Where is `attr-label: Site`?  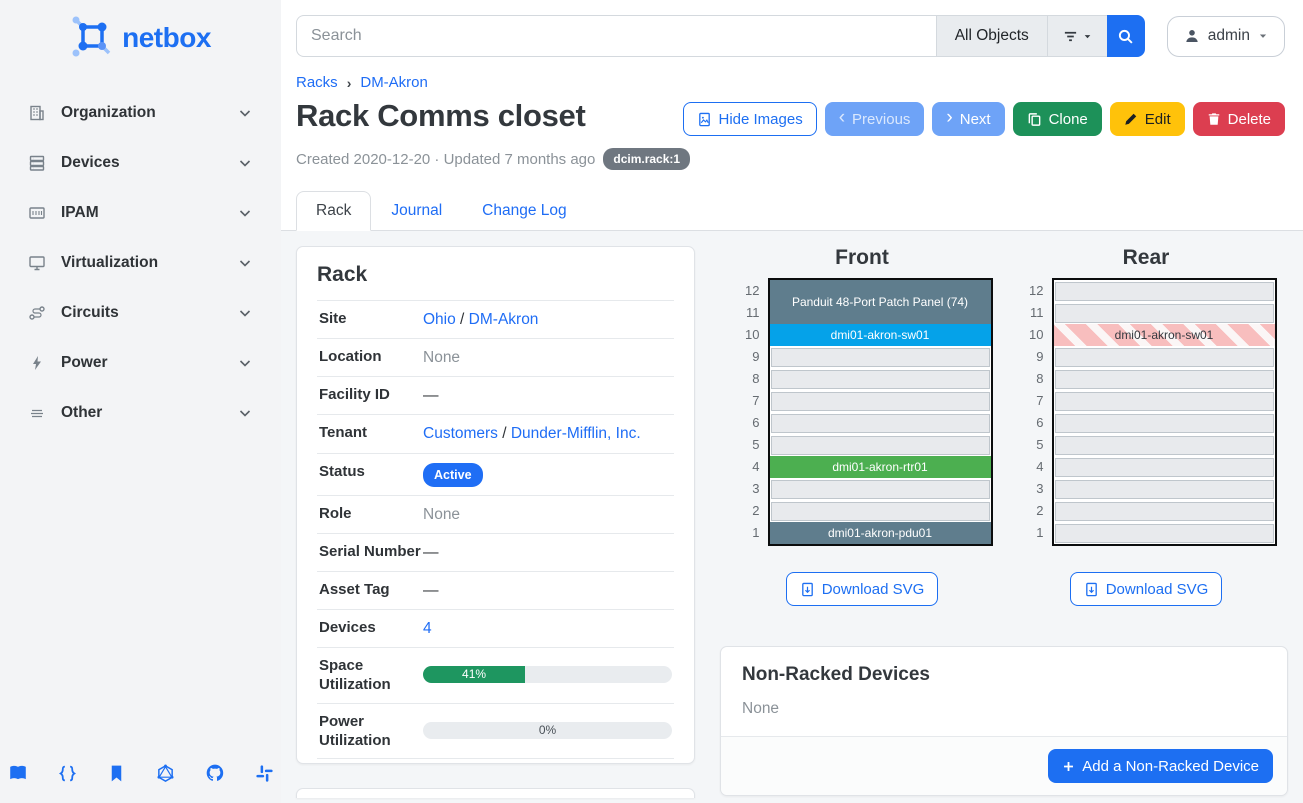
attr-label: Site is located at coordinates (333, 318).